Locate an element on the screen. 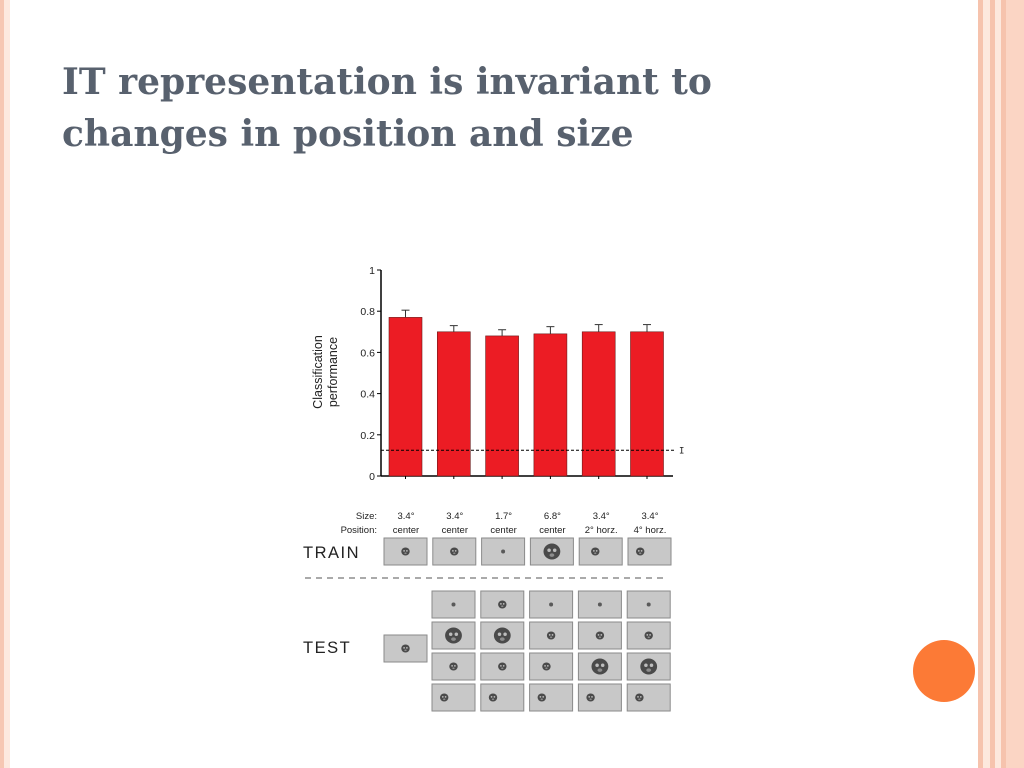 This screenshot has width=1024, height=768. test-grid: TEST is located at coordinates (487, 651).